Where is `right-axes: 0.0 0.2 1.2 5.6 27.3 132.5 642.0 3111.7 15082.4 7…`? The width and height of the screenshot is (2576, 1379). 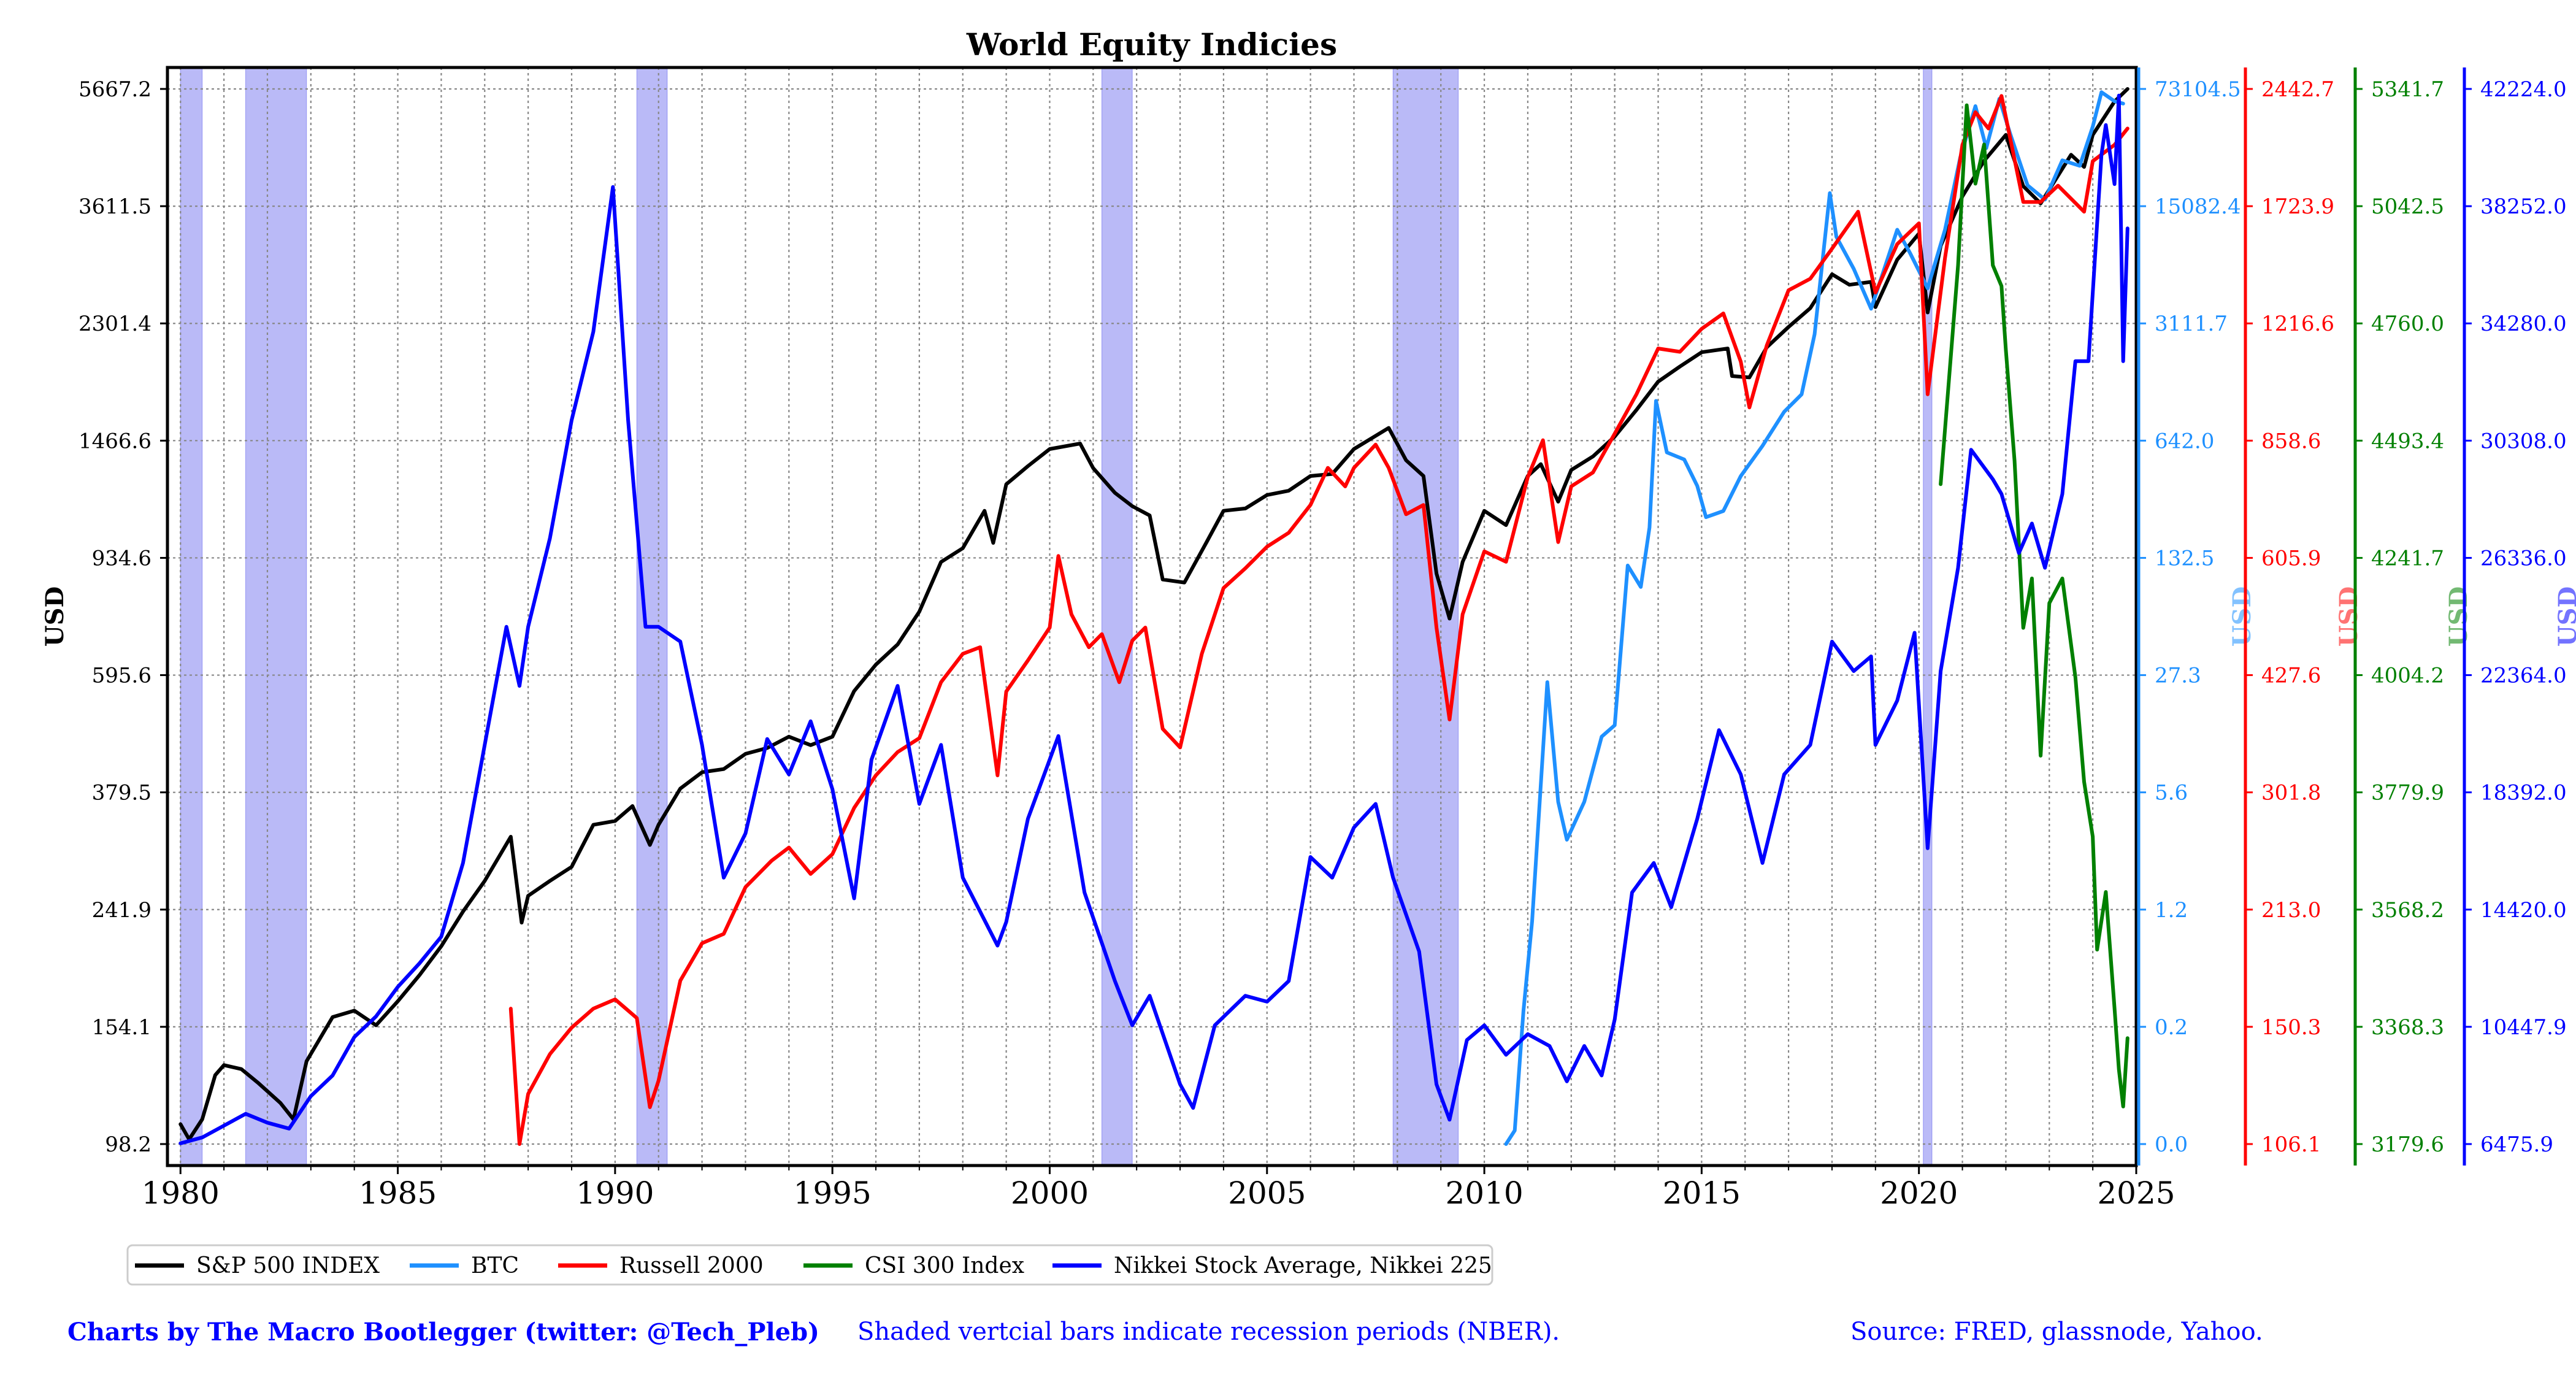 right-axes: 0.0 0.2 1.2 5.6 27.3 132.5 642.0 3111.7 15082.4 7… is located at coordinates (2356, 616).